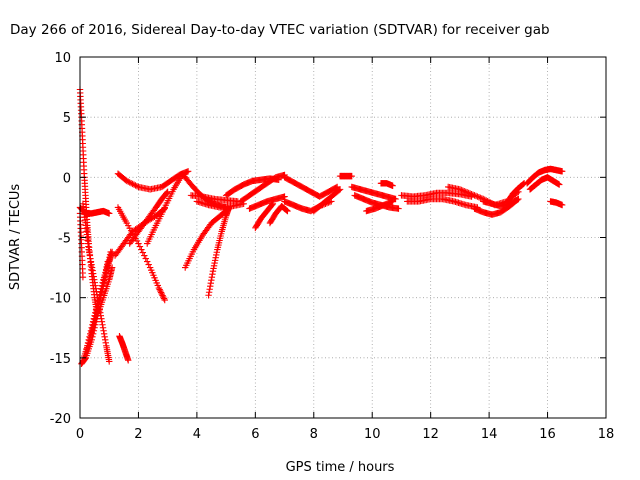 This screenshot has width=640, height=480. I want to click on y-tick-label: 5, so click(67, 118).